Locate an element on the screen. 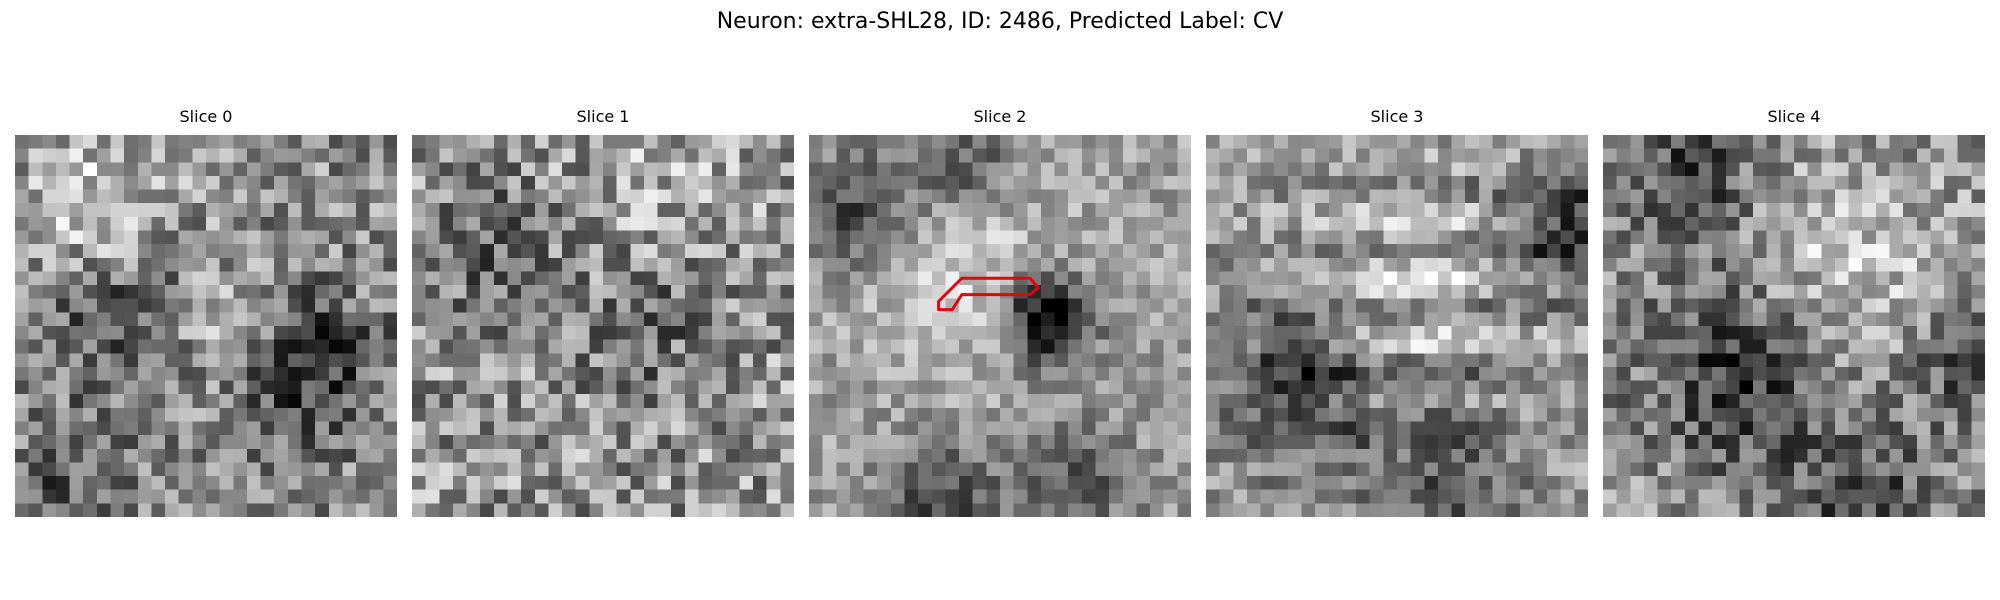 Image resolution: width=2000 pixels, height=600 pixels. slice-title-2: Slice 2 is located at coordinates (1000, 117).